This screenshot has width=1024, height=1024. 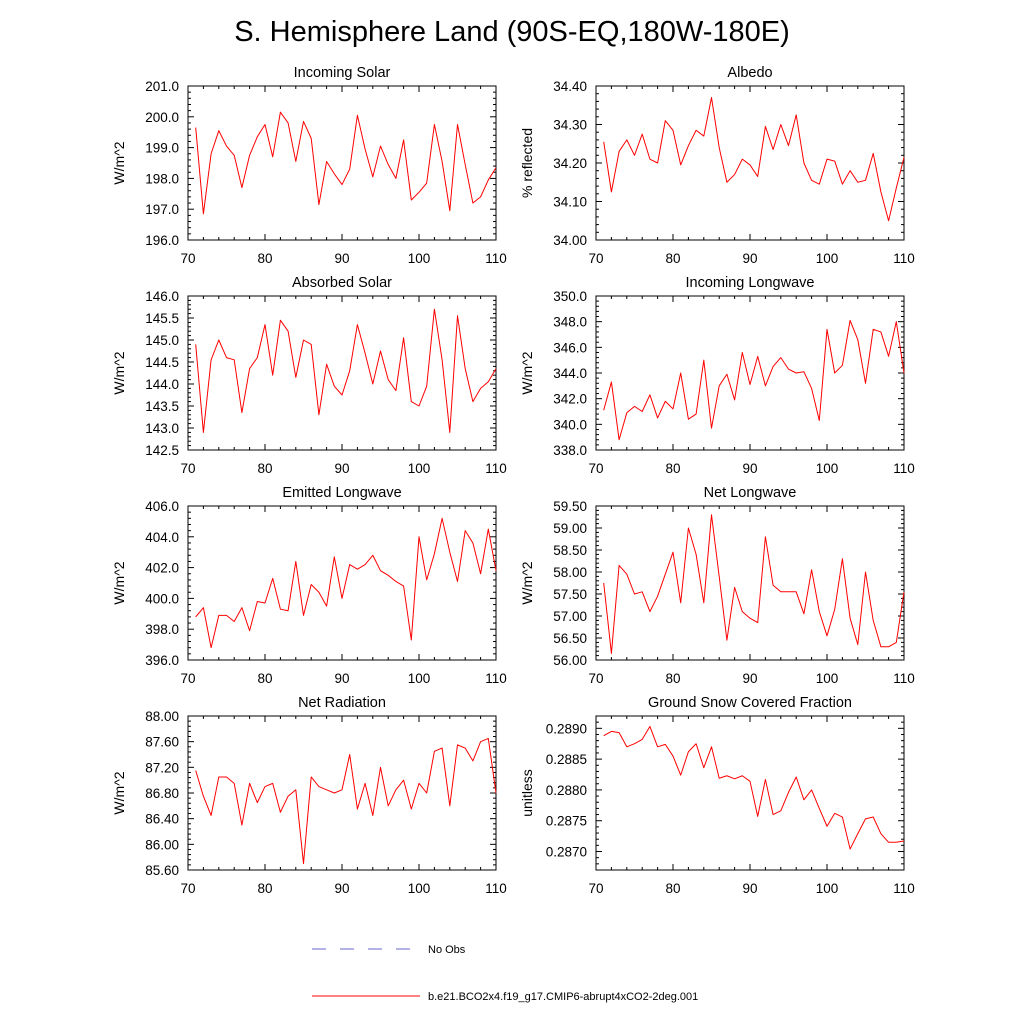 I want to click on y-tick-label: 340.0, so click(x=570, y=424).